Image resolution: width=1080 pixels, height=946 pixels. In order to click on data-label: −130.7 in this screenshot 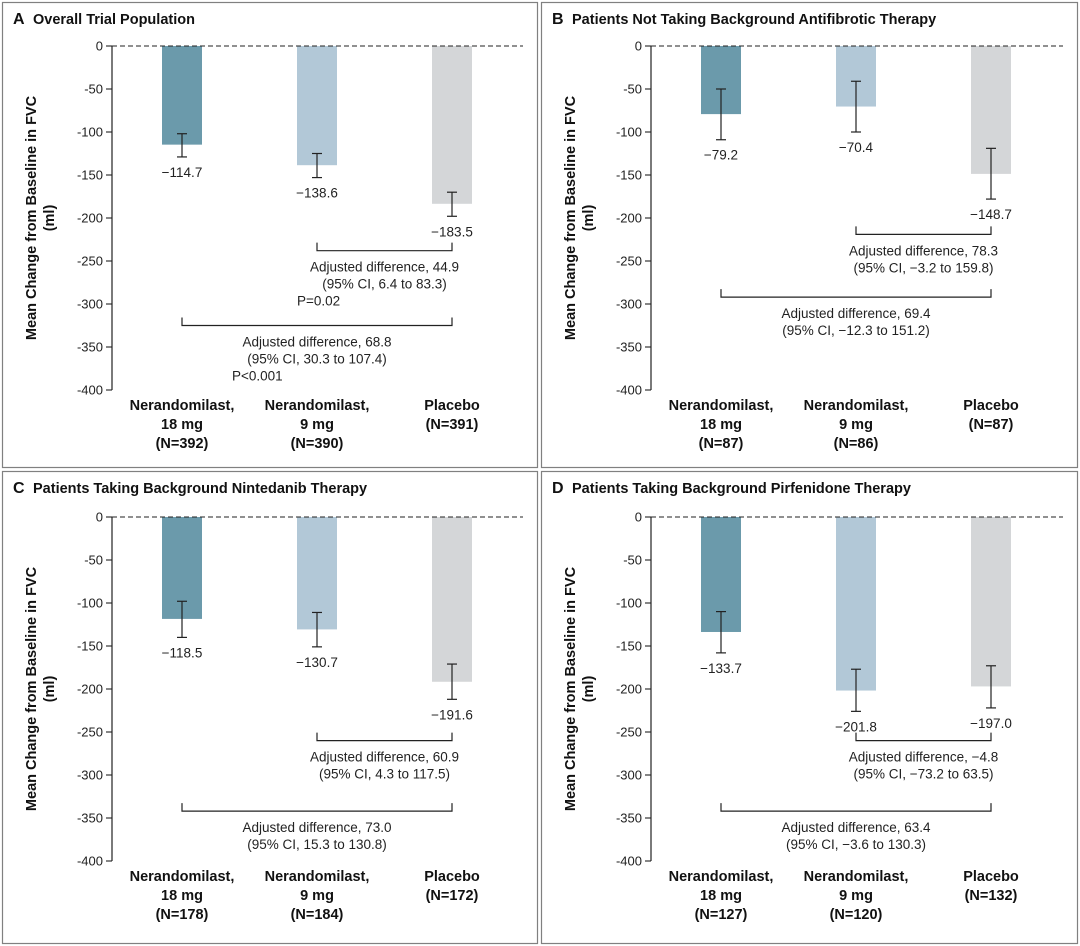, I will do `click(317, 662)`.